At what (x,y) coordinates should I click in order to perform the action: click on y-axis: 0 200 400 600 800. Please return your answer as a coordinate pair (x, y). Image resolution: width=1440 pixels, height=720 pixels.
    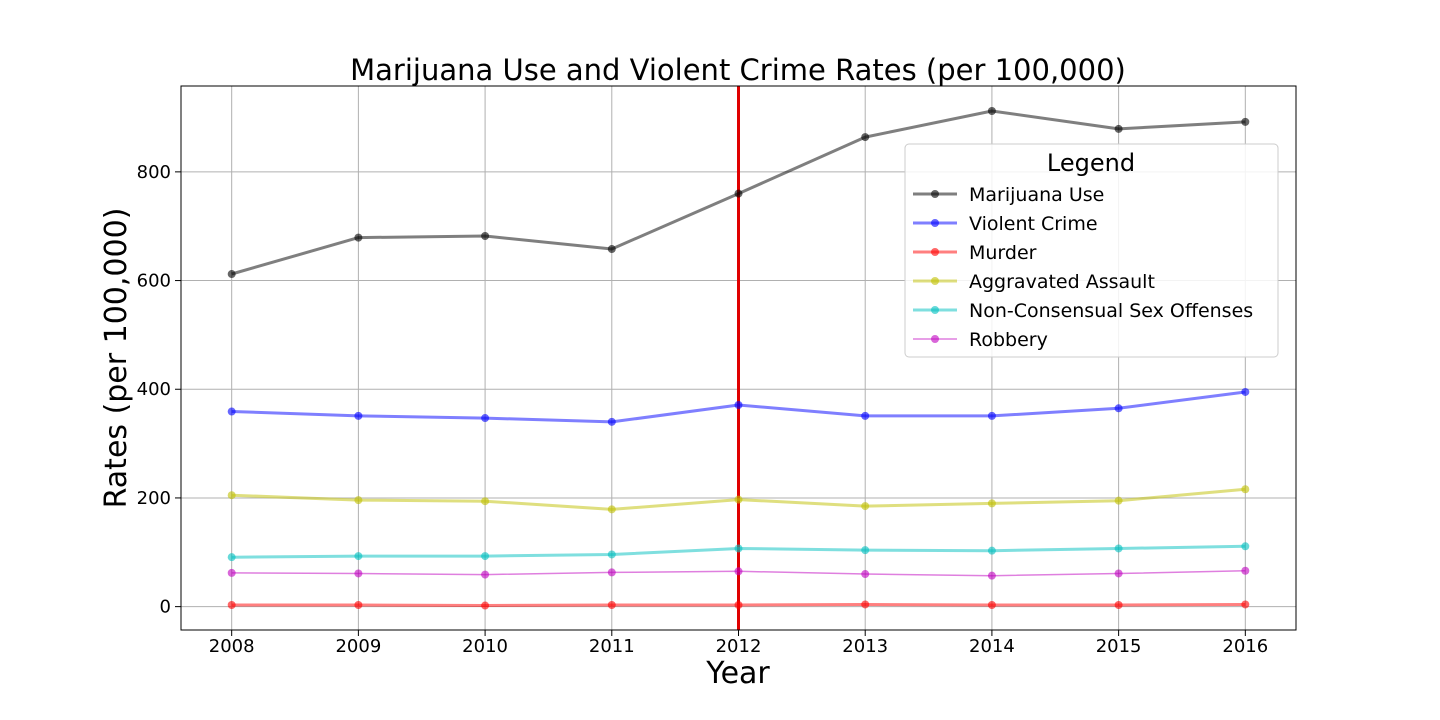
    Looking at the image, I should click on (159, 390).